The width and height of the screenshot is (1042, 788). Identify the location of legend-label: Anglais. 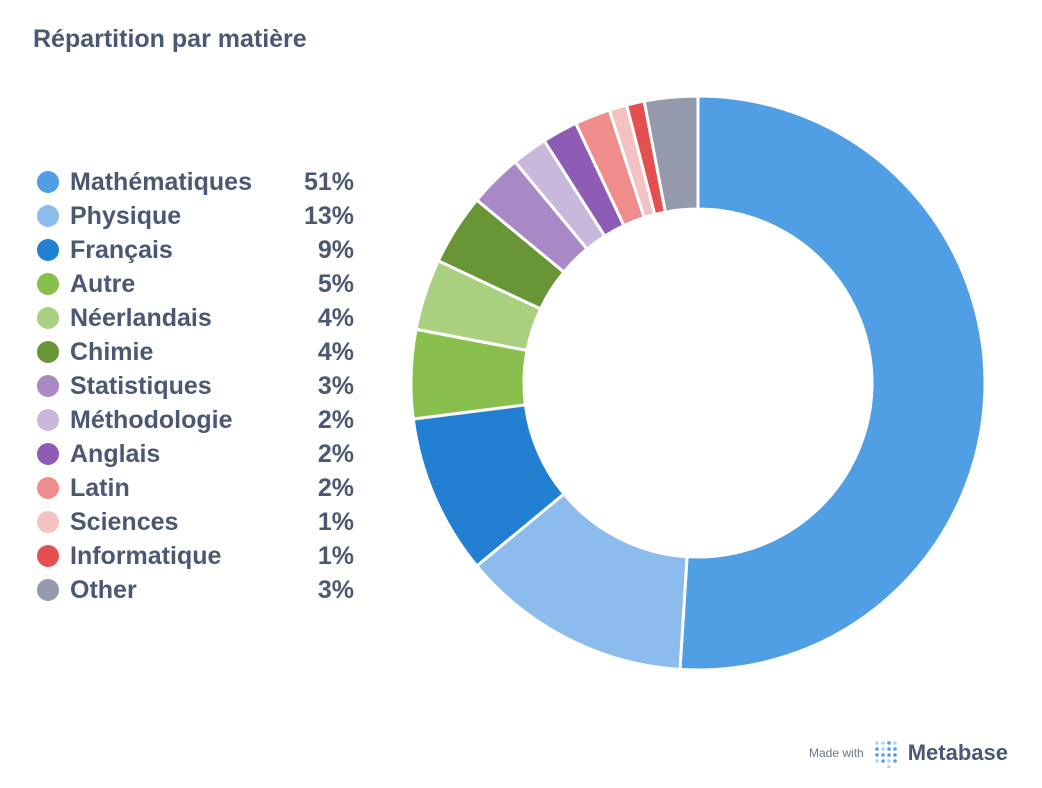
(115, 453).